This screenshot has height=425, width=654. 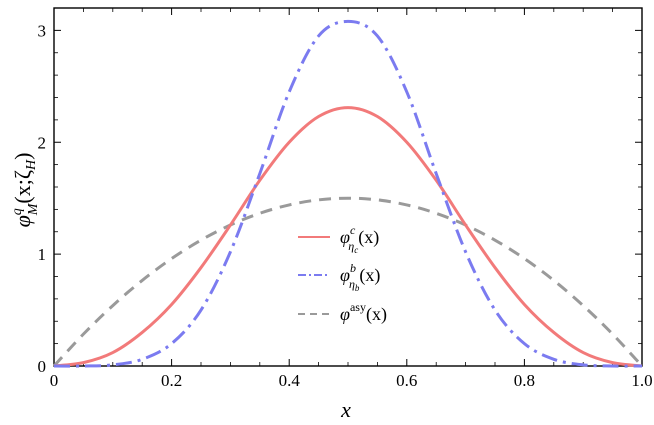 What do you see at coordinates (22, 156) in the screenshot?
I see `y-label-close: )` at bounding box center [22, 156].